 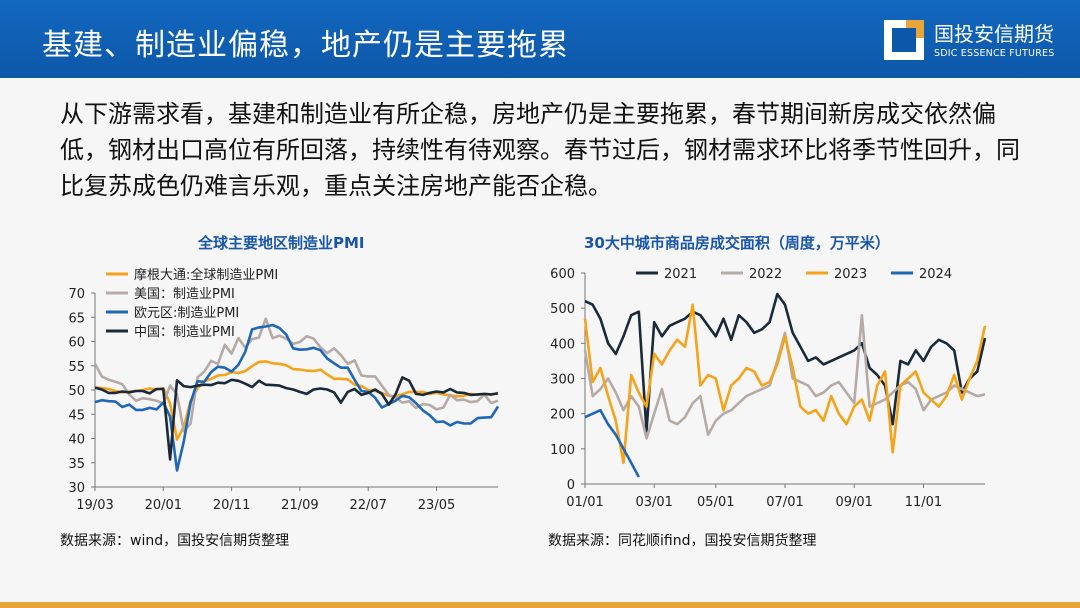 What do you see at coordinates (853, 502) in the screenshot?
I see `x-tick-label: 09/01` at bounding box center [853, 502].